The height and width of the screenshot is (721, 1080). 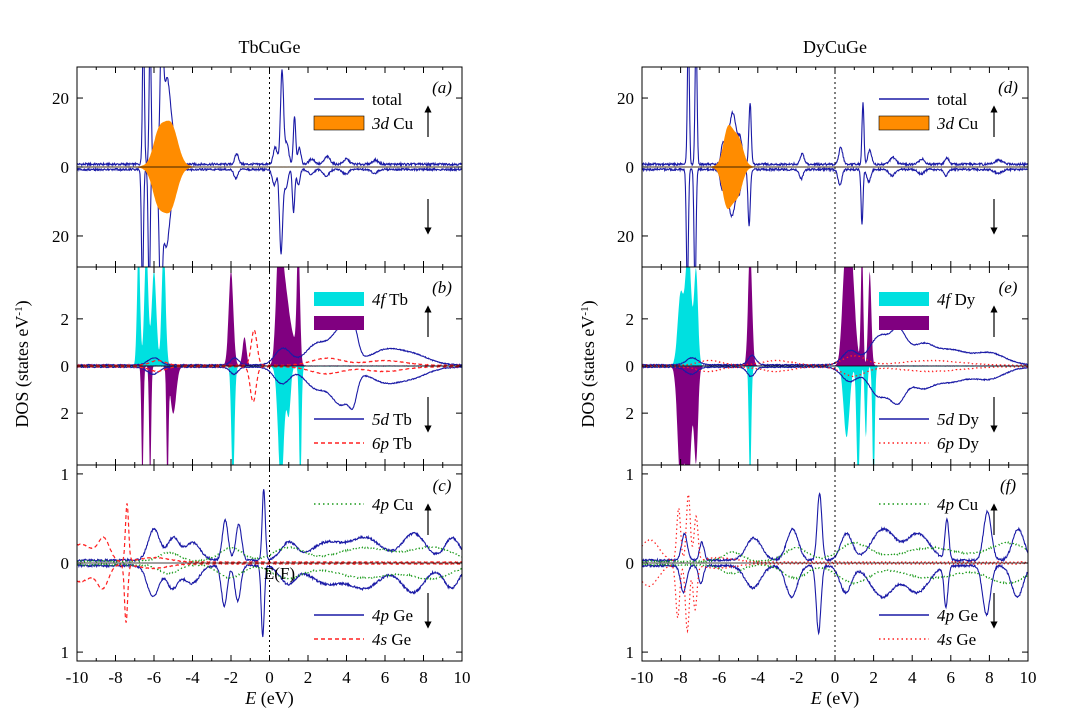 I want to click on series-total-down, so click(x=835, y=216).